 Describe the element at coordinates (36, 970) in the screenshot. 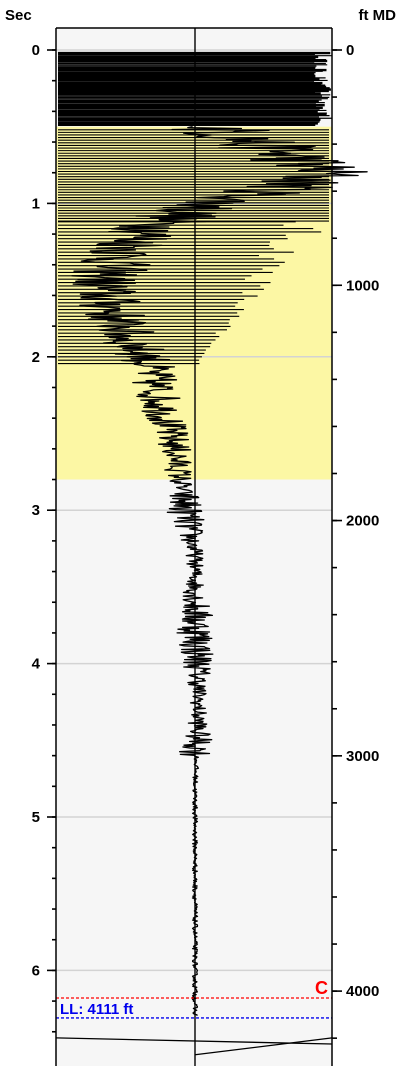

I see `left-tick-label: 6` at that location.